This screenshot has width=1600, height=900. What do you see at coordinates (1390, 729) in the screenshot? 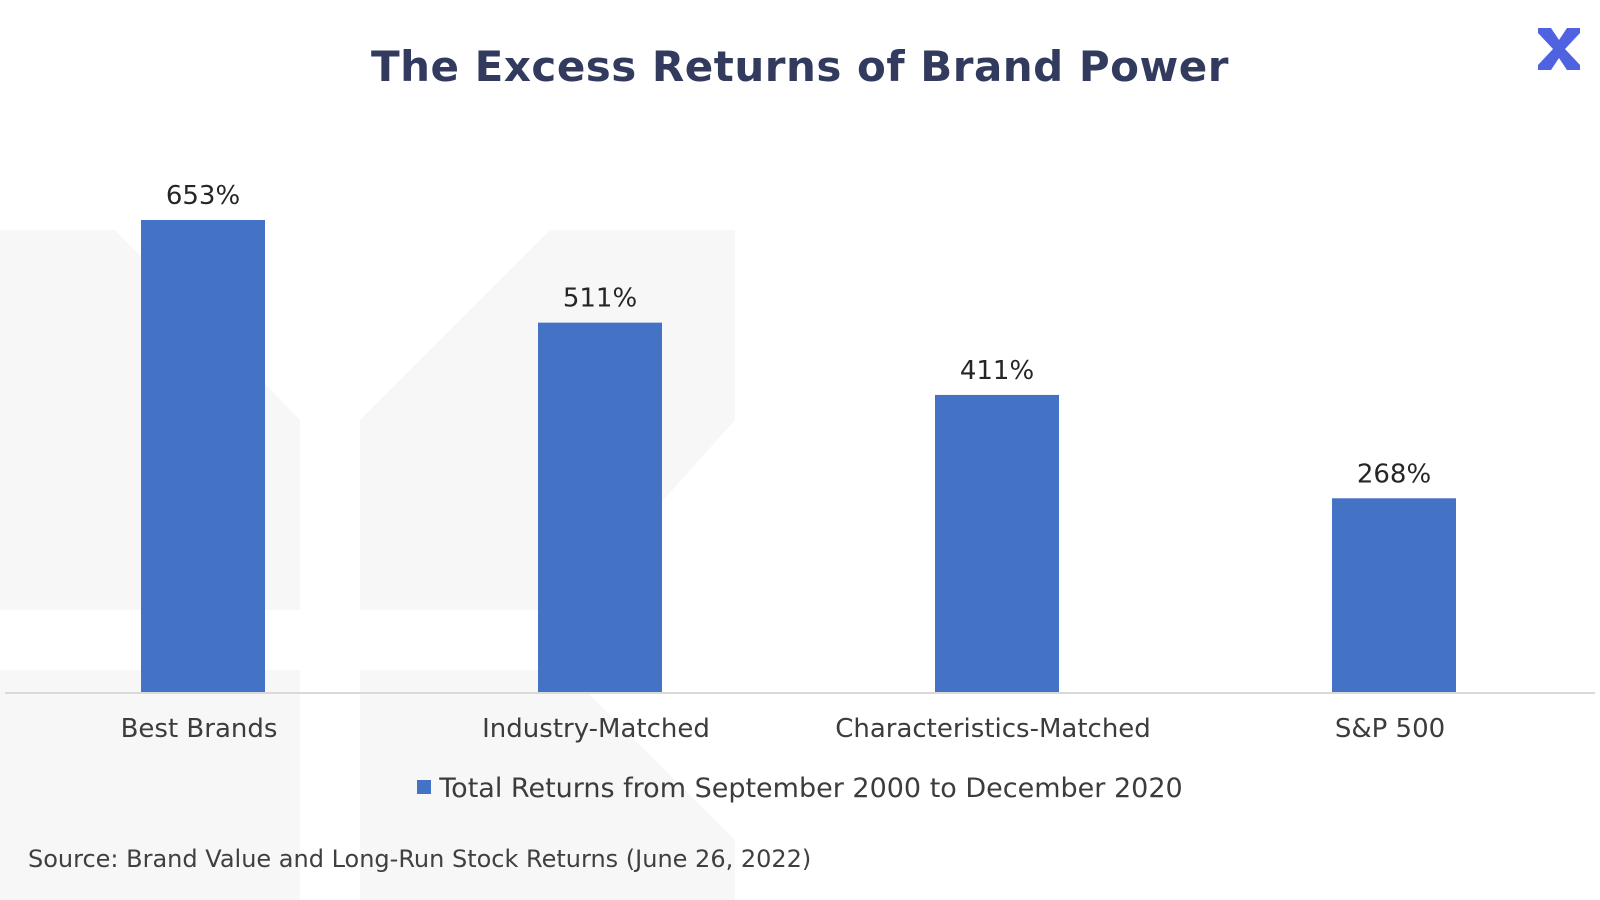
I see `category-label-3: S&P 500` at bounding box center [1390, 729].